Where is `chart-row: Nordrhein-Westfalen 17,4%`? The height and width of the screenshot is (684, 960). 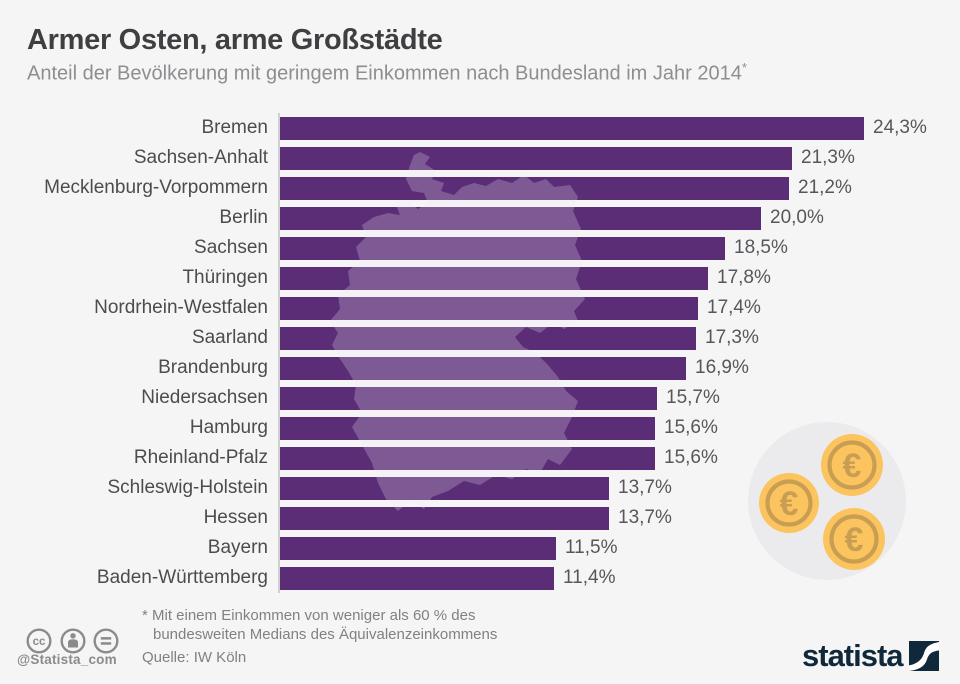 chart-row: Nordrhein-Westfalen 17,4% is located at coordinates (480, 308).